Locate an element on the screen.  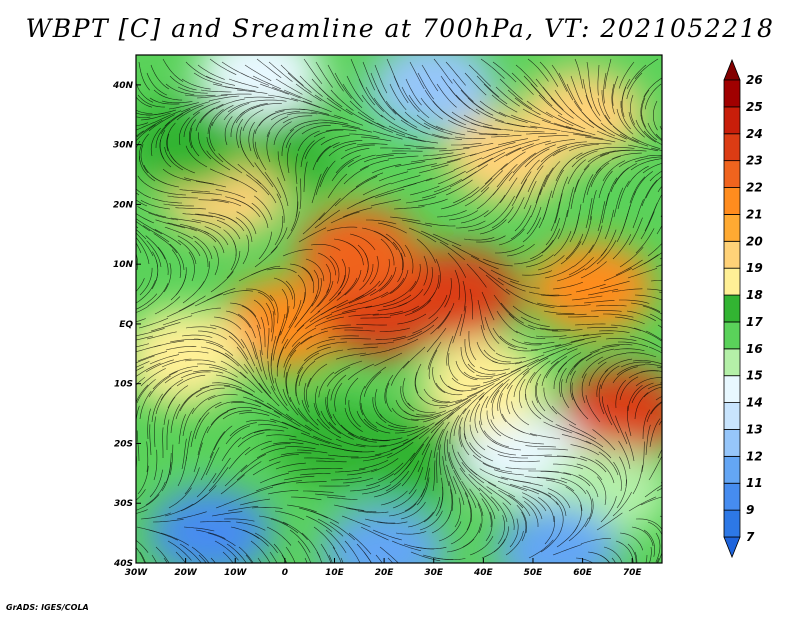
x-tick-label: 50E is located at coordinates (534, 573).